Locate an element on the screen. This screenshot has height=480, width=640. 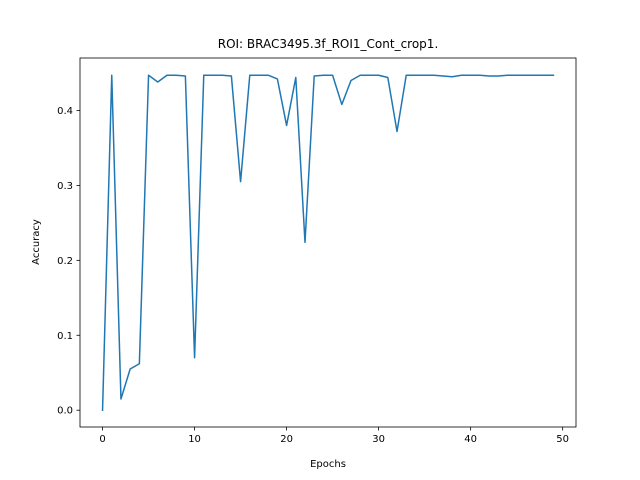
x-axis-label: Epochs is located at coordinates (328, 464).